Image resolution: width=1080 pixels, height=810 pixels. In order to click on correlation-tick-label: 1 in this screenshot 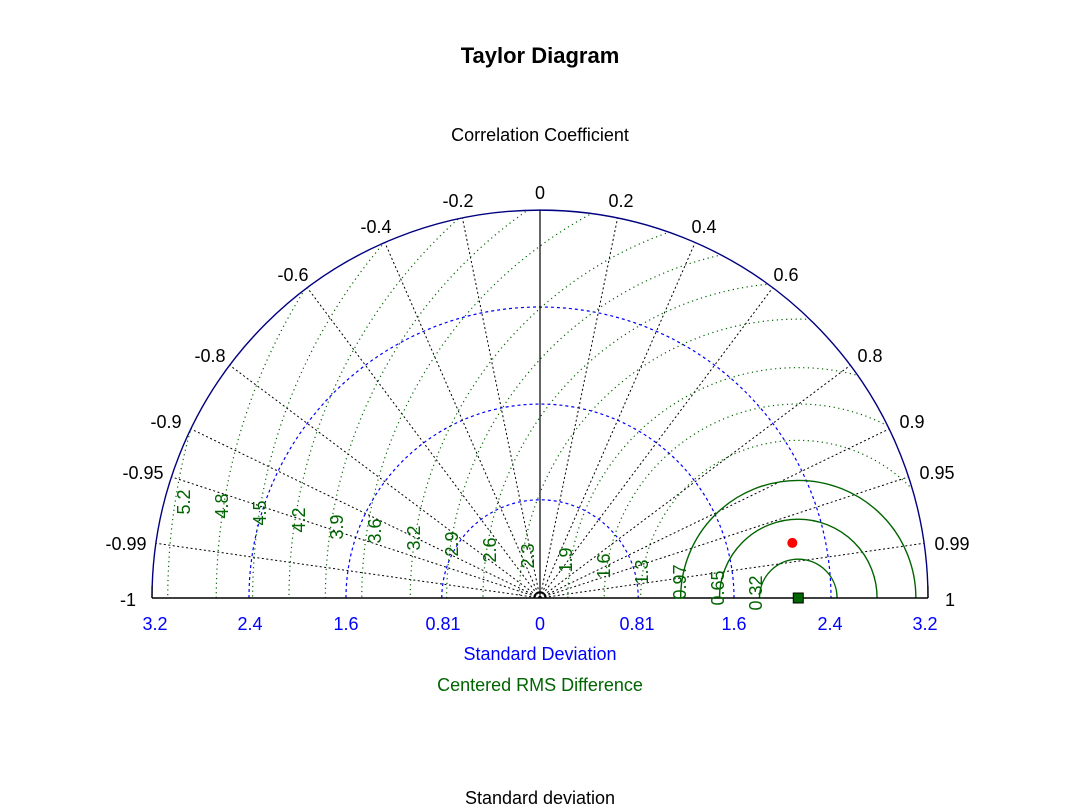, I will do `click(950, 600)`.